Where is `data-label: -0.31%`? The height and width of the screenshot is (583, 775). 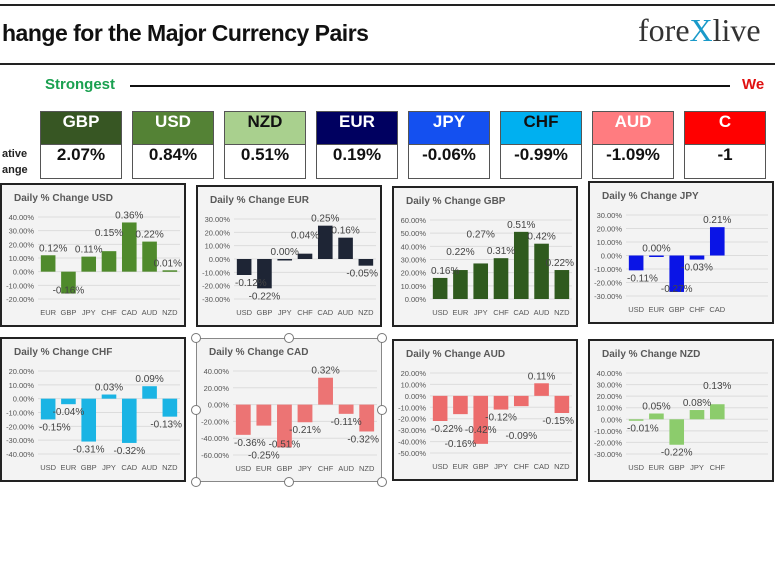 data-label: -0.31% is located at coordinates (89, 450).